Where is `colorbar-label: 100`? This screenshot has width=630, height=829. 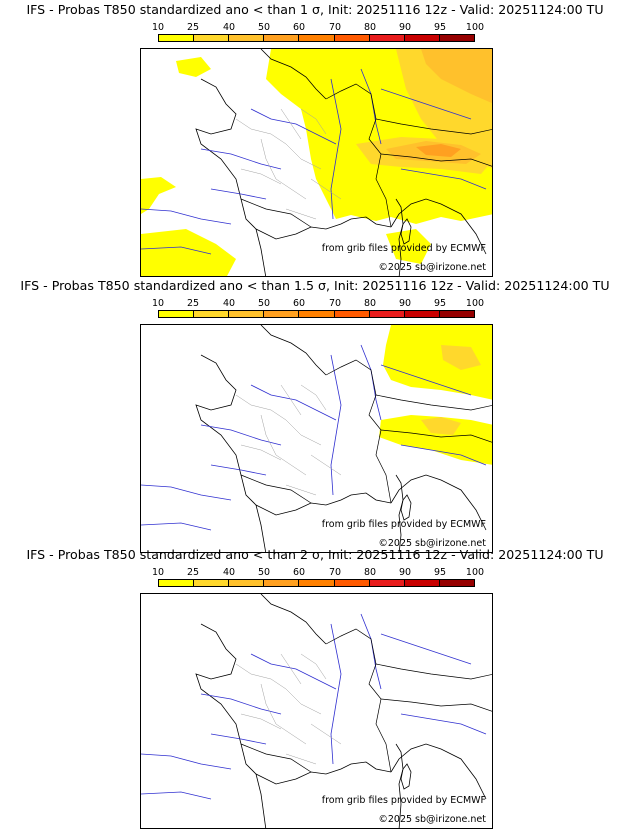
colorbar-label: 100 is located at coordinates (475, 303).